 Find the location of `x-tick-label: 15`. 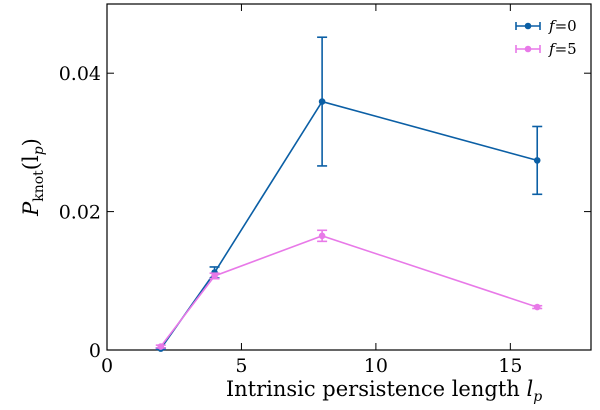

x-tick-label: 15 is located at coordinates (510, 366).